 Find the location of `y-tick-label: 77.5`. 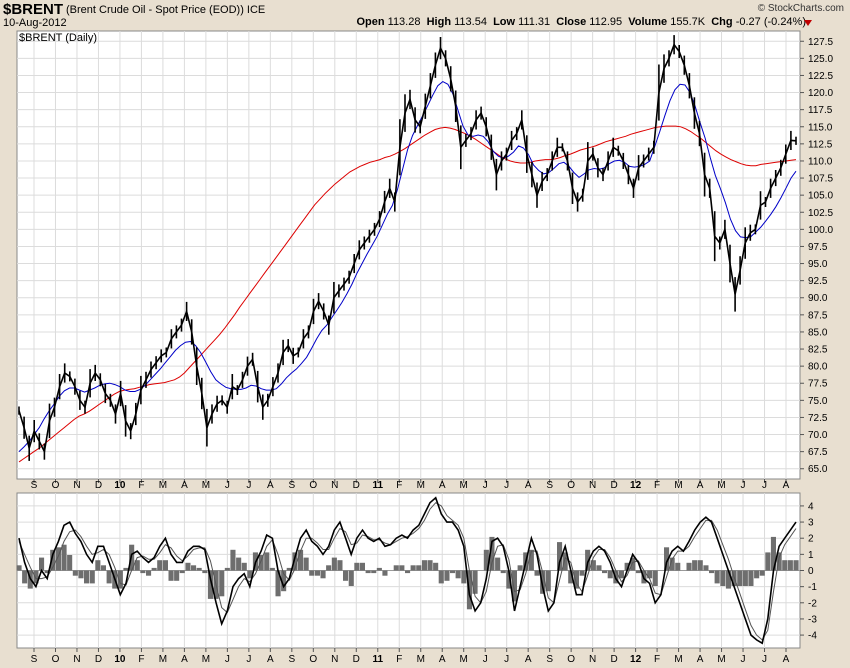

y-tick-label: 77.5 is located at coordinates (818, 384).